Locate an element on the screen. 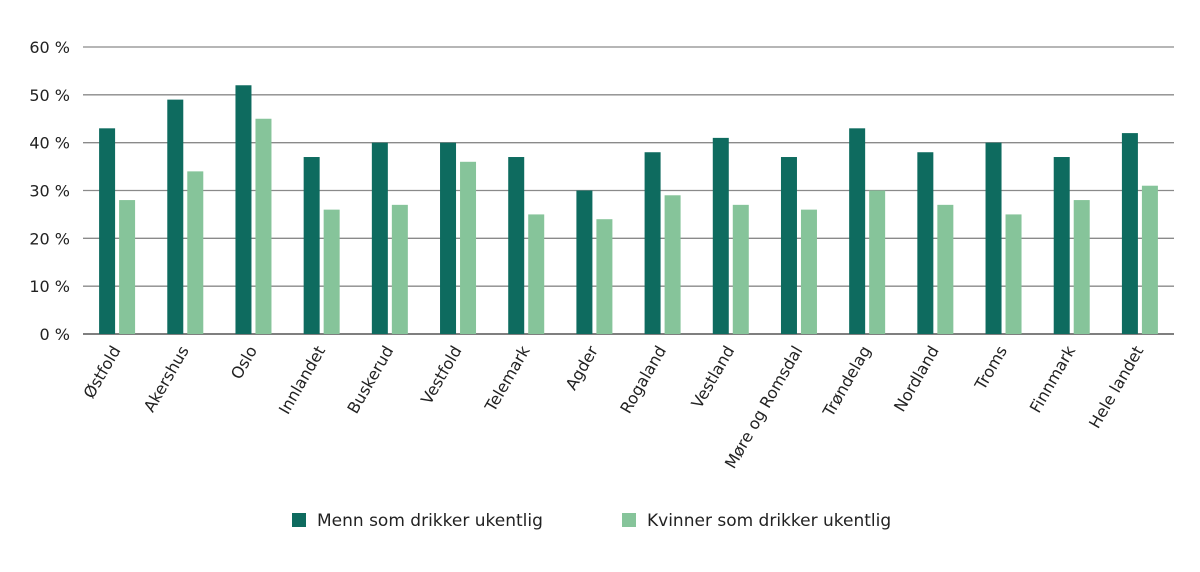  x-tick-label: Akershus is located at coordinates (166, 379).